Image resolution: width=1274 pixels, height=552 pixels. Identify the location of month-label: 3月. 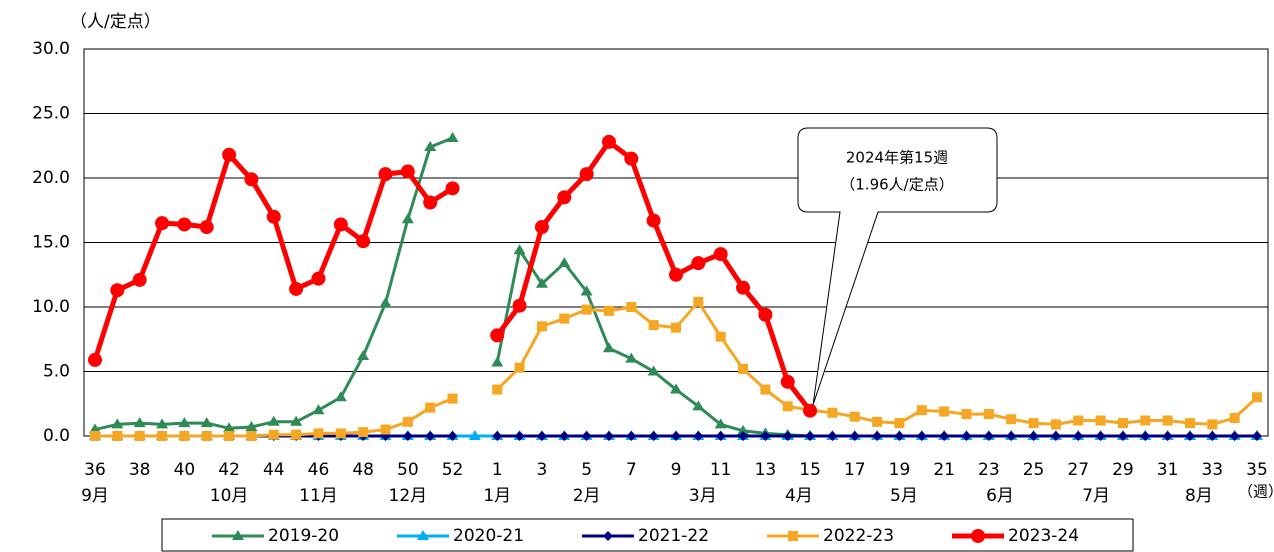
(703, 496).